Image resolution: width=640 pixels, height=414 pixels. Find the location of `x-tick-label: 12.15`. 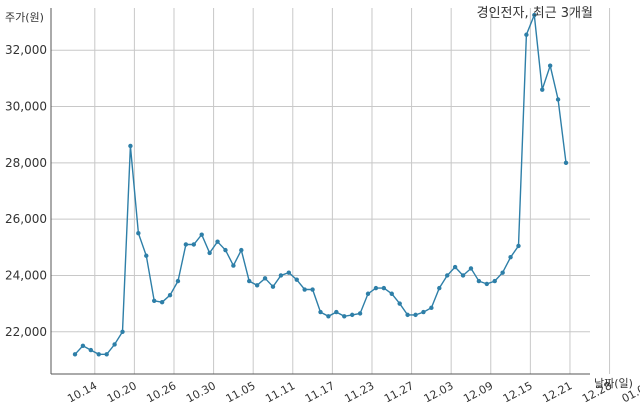

x-tick-label: 12.15 is located at coordinates (518, 392).